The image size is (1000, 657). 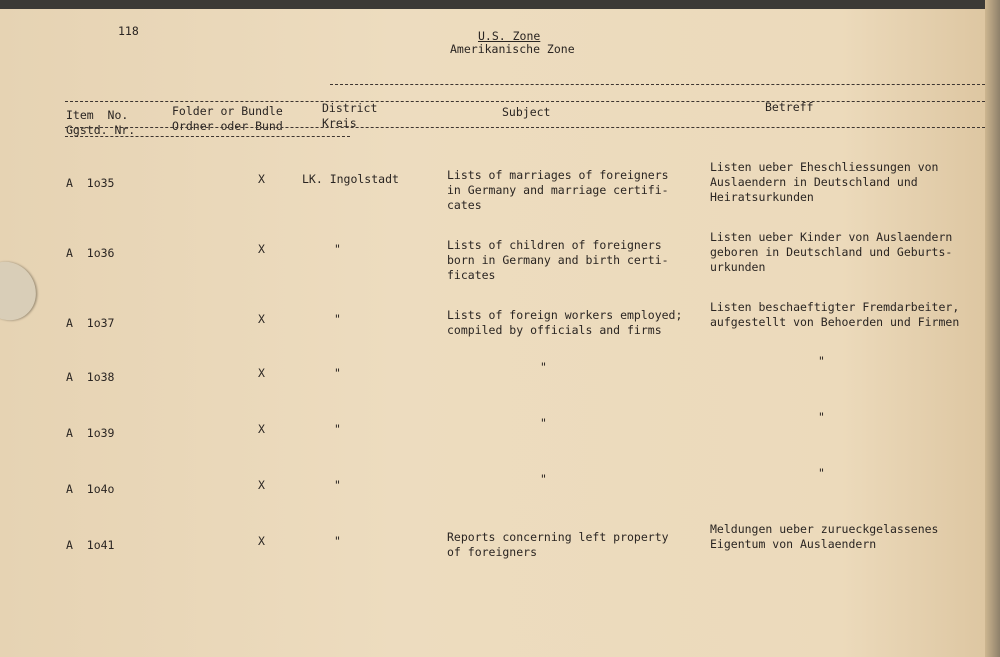 I want to click on cell-item: A 1o39, so click(x=90, y=433).